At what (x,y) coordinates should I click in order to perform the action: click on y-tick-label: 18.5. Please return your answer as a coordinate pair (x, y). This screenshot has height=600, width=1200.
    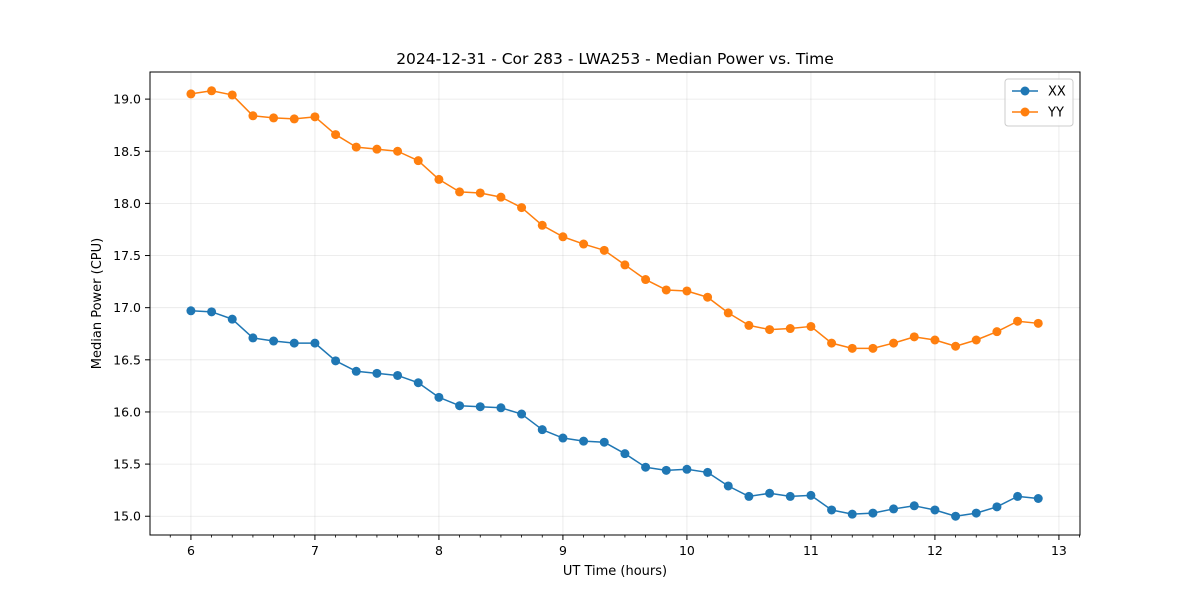
    Looking at the image, I should click on (127, 151).